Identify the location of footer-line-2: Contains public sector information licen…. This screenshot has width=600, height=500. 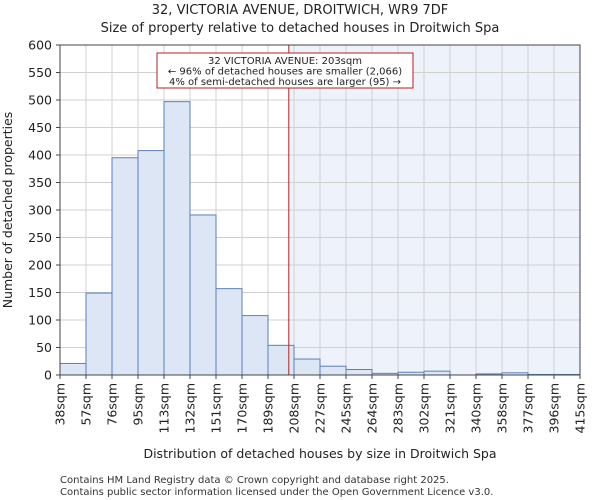
(276, 492).